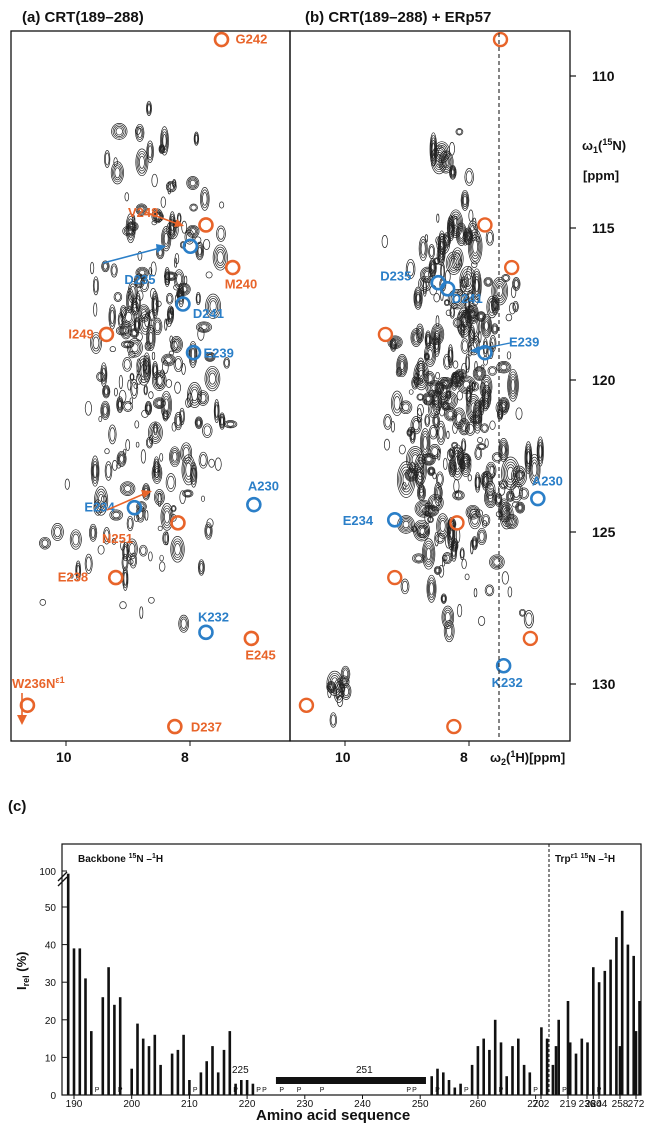 The width and height of the screenshot is (649, 1127). I want to click on ytick-c: 50, so click(51, 908).